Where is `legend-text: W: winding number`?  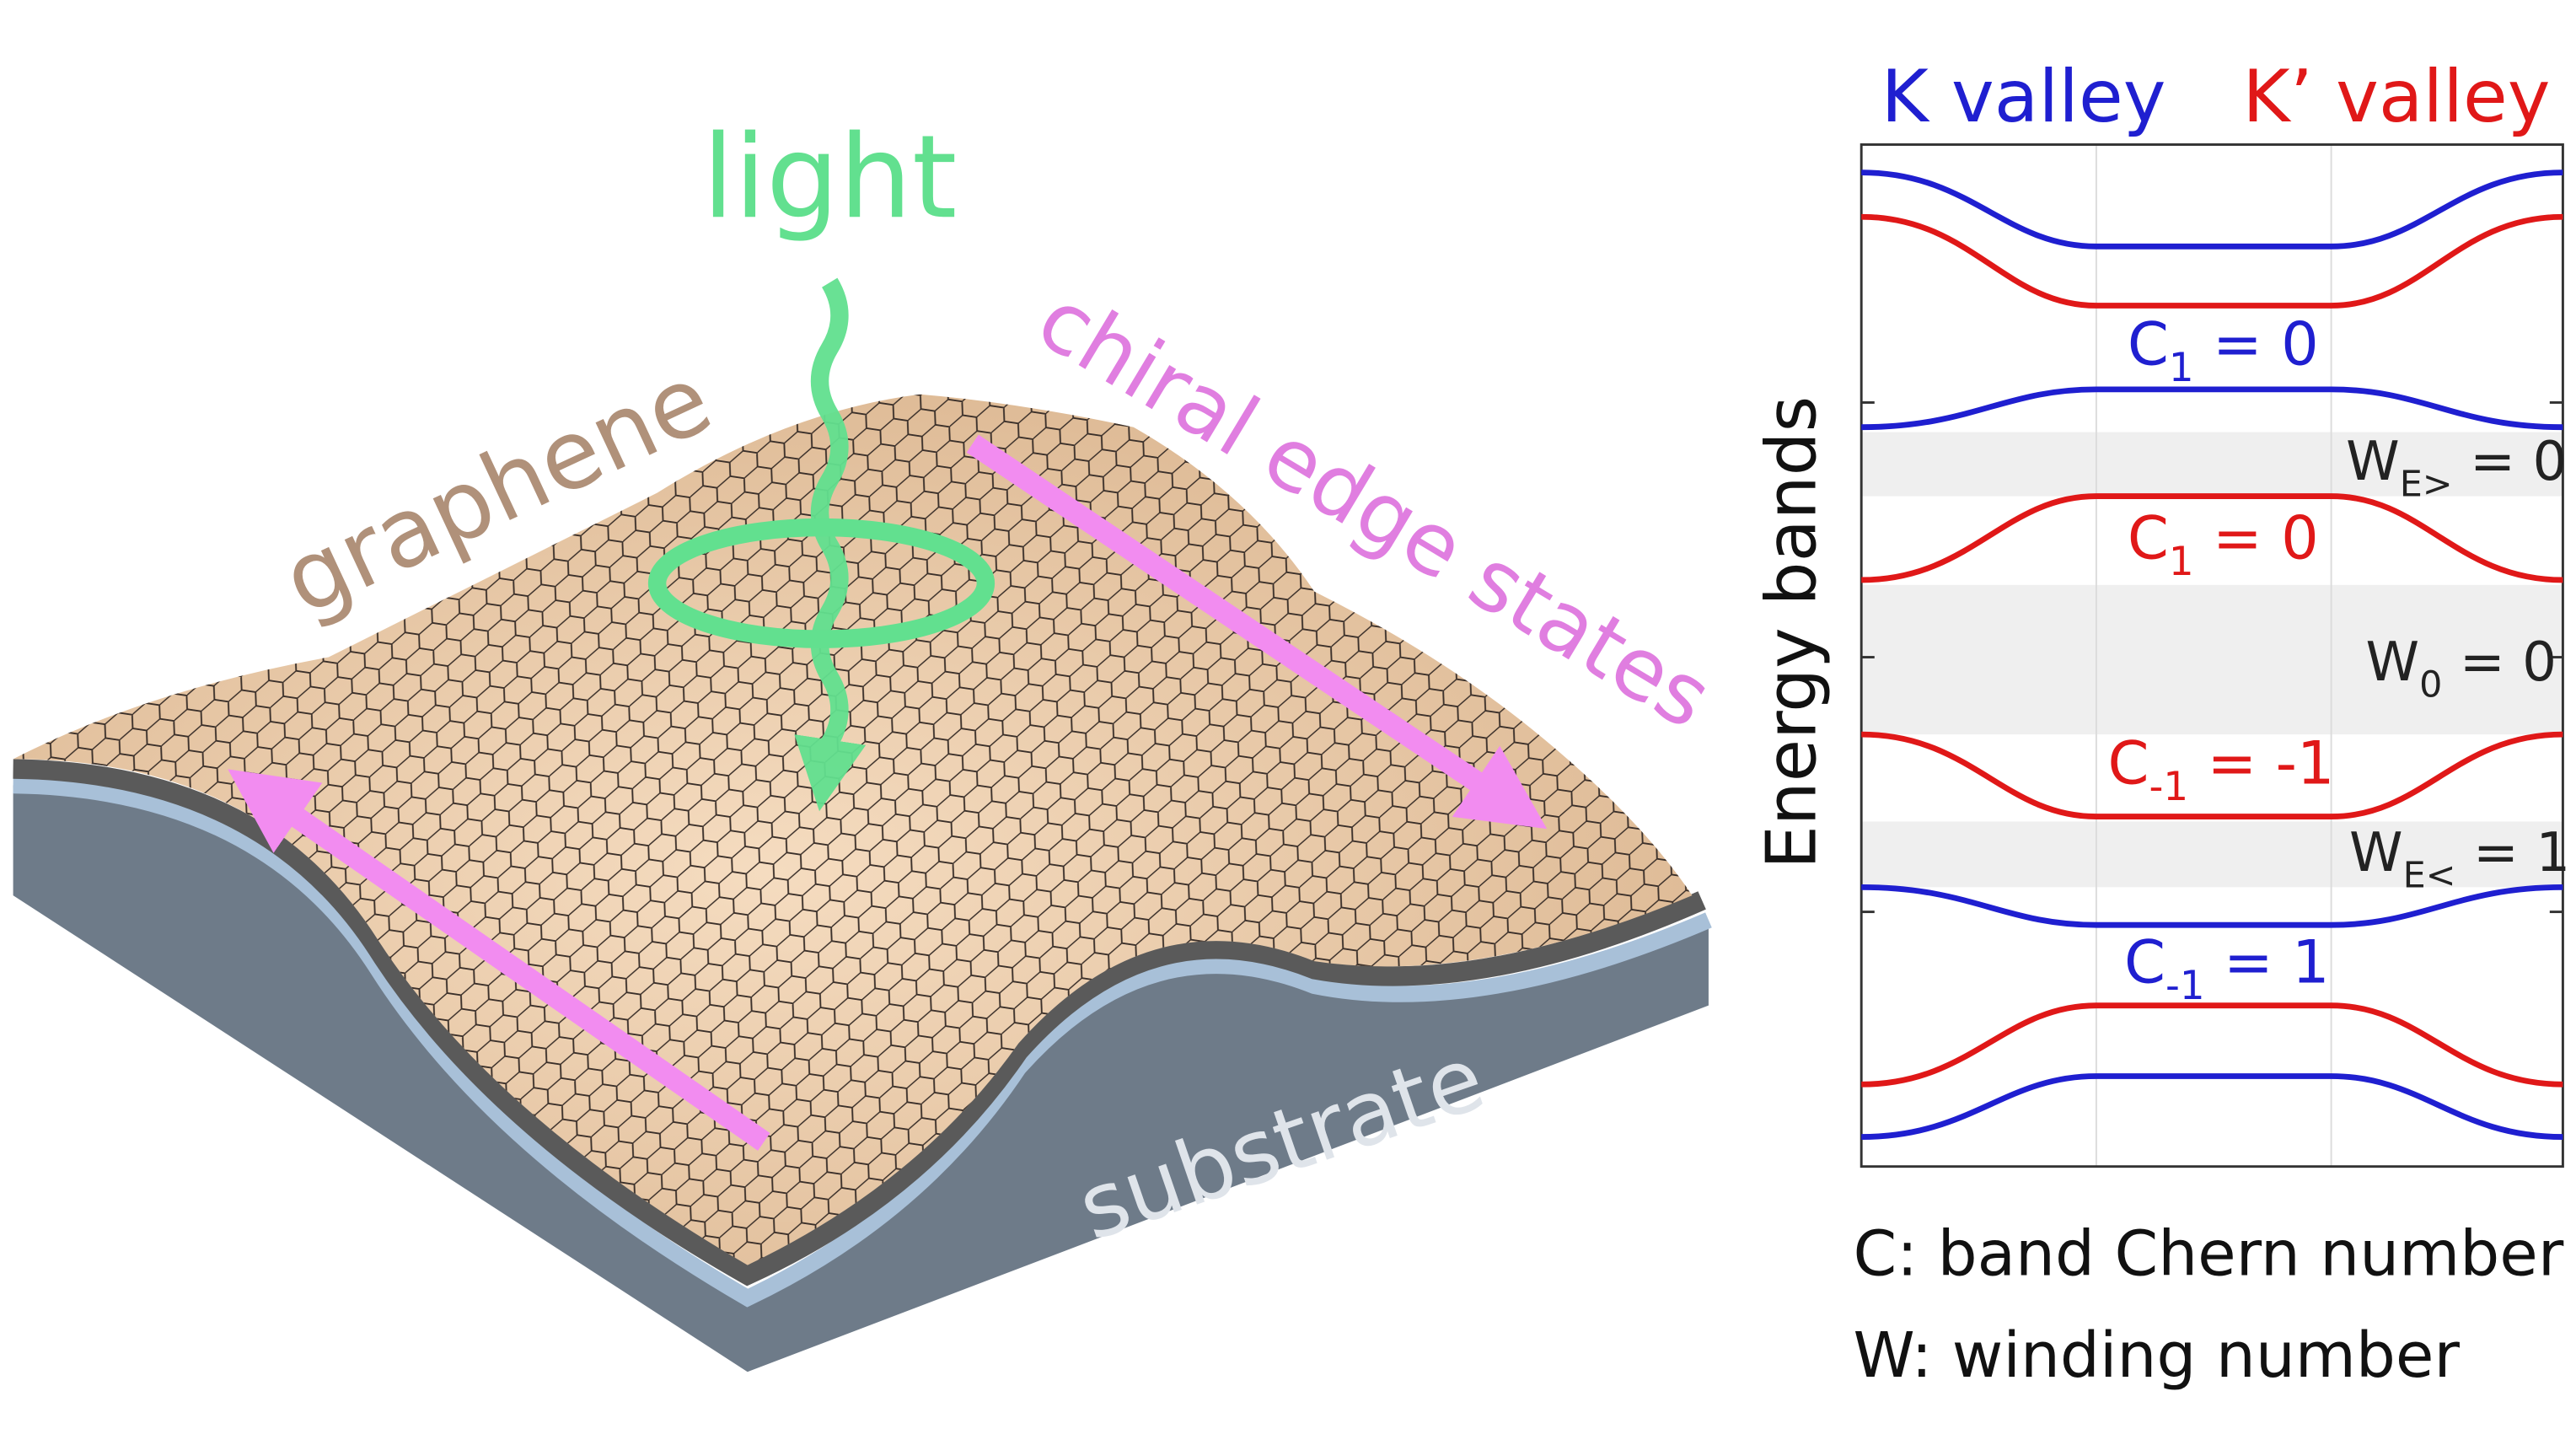
legend-text: W: winding number is located at coordinates (2156, 1355).